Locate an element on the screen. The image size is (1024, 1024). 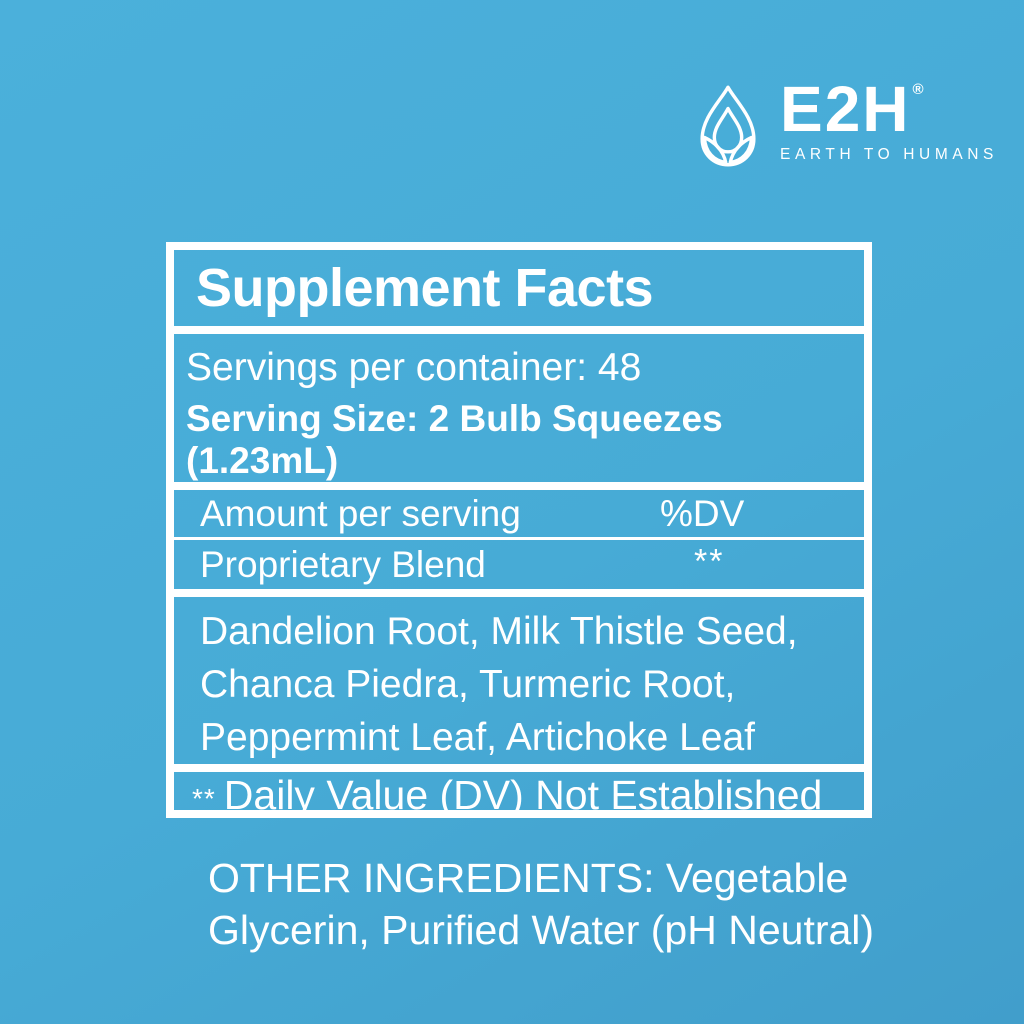
brand-tagline: EARTH TO HUMANS is located at coordinates (889, 154).